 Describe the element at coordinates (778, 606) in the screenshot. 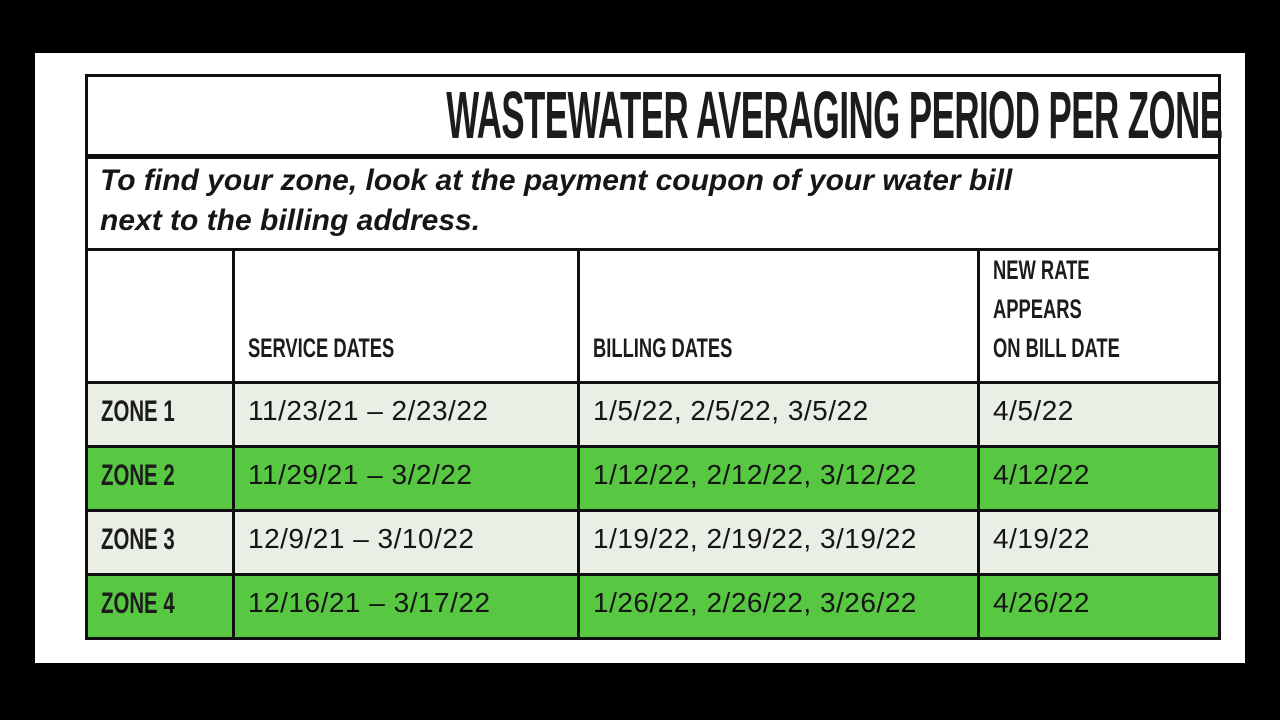

I see `billing-dates-cell: 1/26/22, 2/26/22, 3/26/22` at that location.